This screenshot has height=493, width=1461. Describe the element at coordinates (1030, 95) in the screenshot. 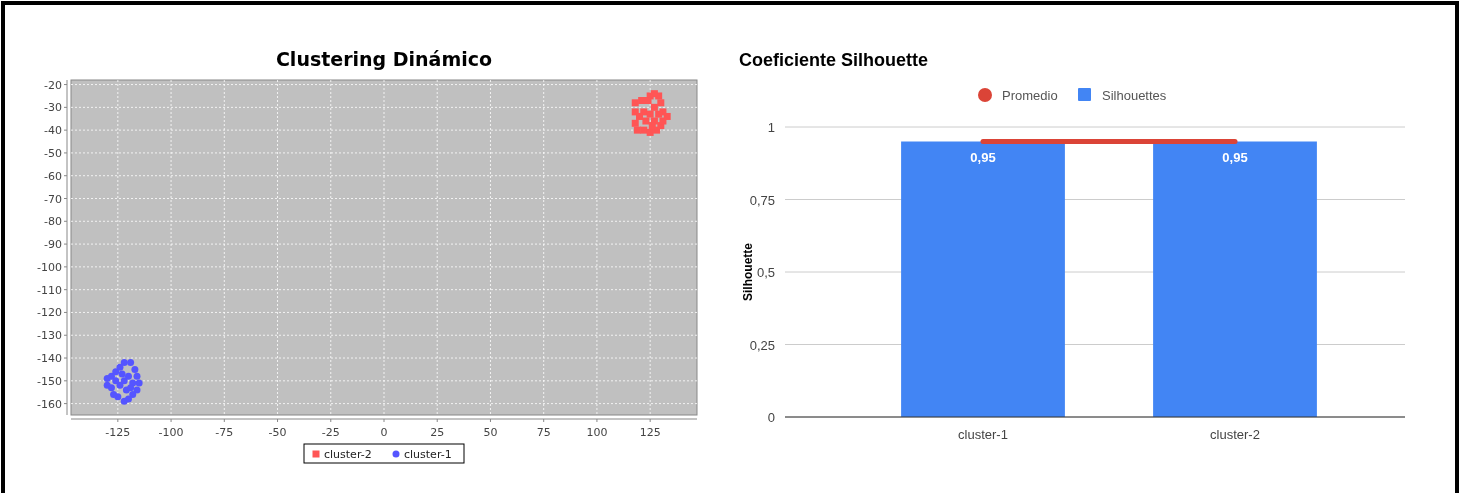

I see `legend-label: Promedio` at that location.